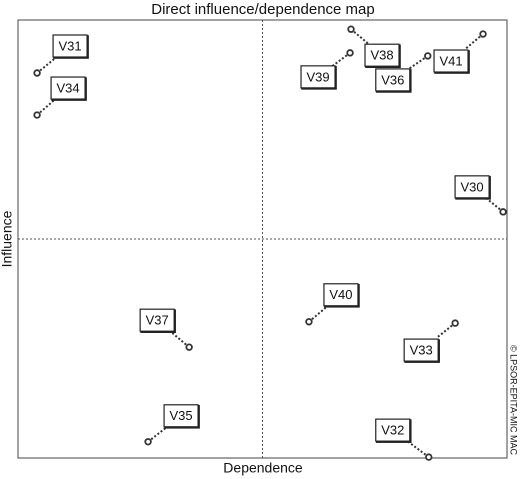 The height and width of the screenshot is (479, 520). What do you see at coordinates (514, 400) in the screenshot?
I see `source-credit: © LPSOR-EPITA-MIC MAC` at bounding box center [514, 400].